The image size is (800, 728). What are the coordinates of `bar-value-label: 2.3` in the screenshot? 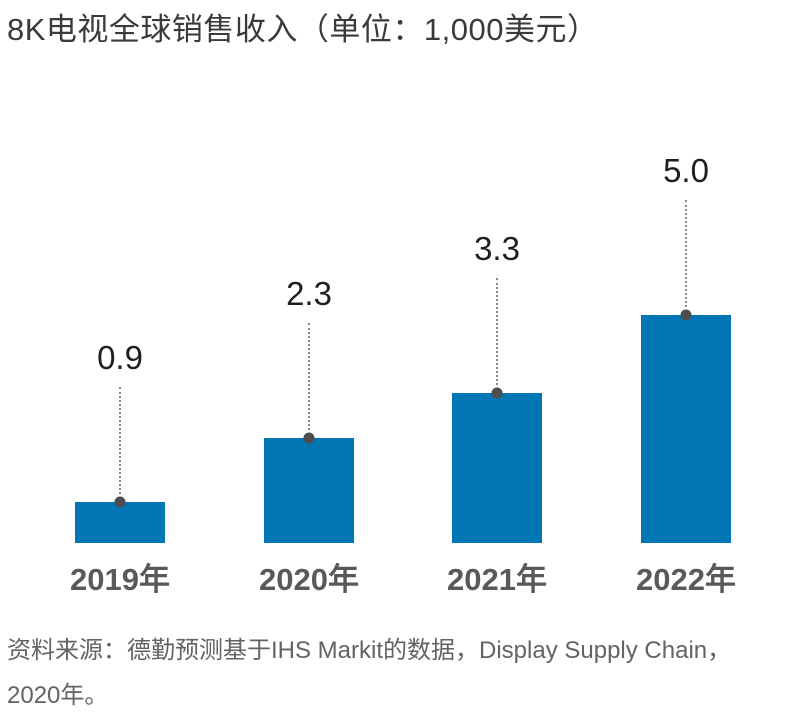 It's located at (309, 293).